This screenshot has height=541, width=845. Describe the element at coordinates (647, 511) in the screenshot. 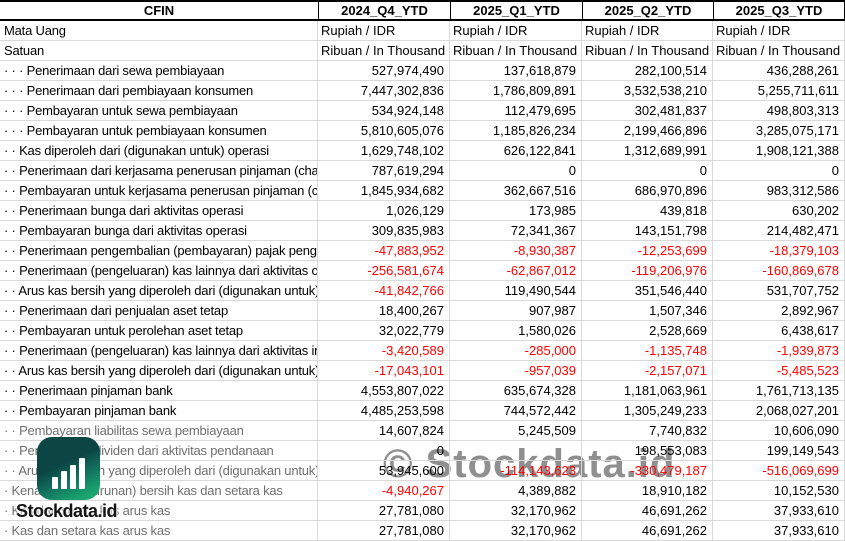

I see `cell-value: 46,691,262` at that location.